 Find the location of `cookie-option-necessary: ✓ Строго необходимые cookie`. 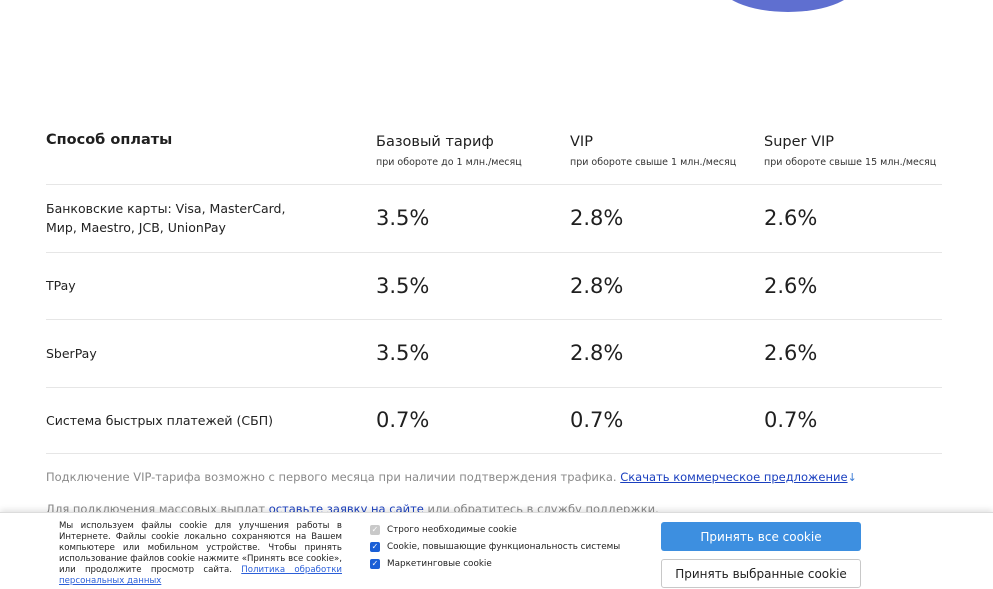

cookie-option-necessary: ✓ Строго необходимые cookie is located at coordinates (495, 529).